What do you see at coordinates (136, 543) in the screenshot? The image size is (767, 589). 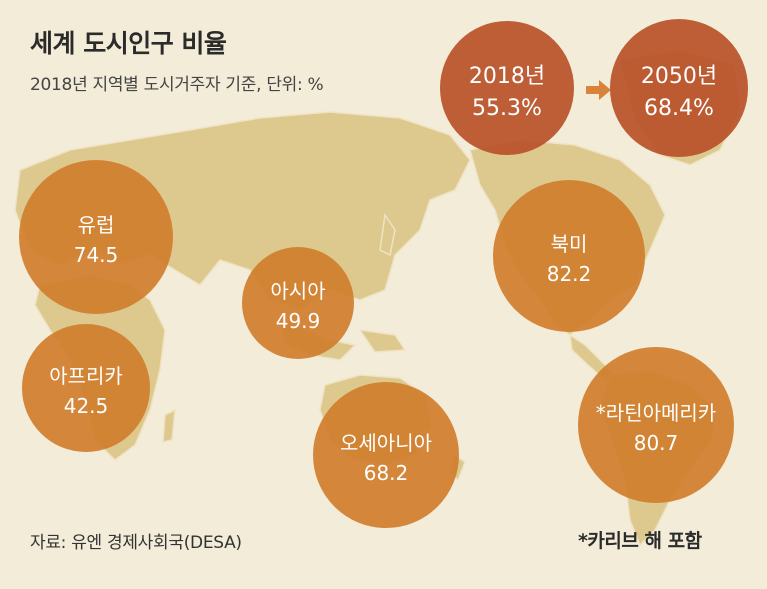 I see `source-note: 자료: 유엔 경제사회국(DESA)` at bounding box center [136, 543].